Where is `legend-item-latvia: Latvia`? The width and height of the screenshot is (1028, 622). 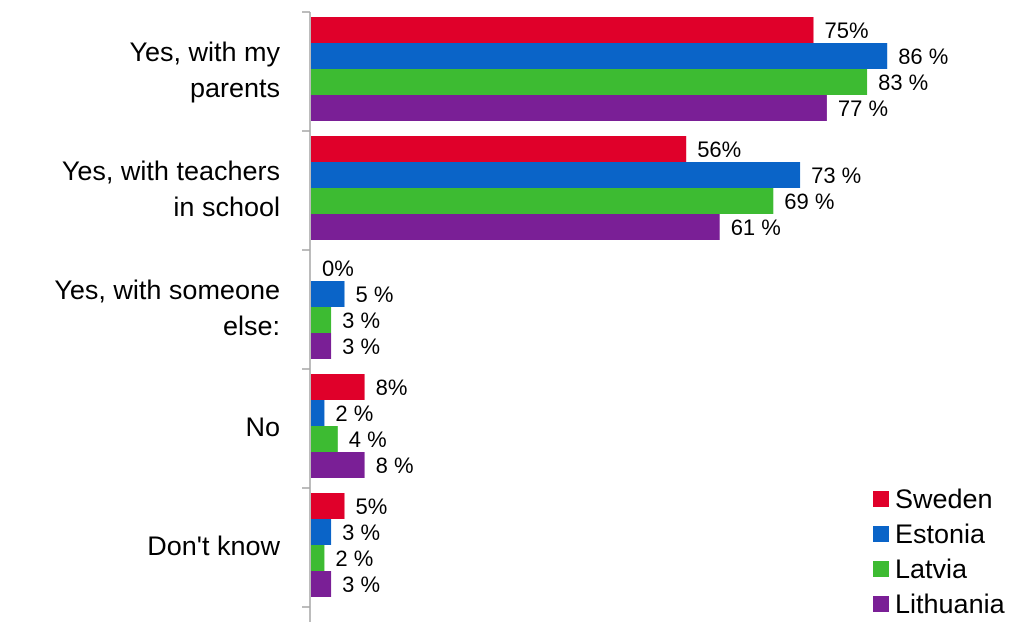
legend-item-latvia: Latvia is located at coordinates (920, 569).